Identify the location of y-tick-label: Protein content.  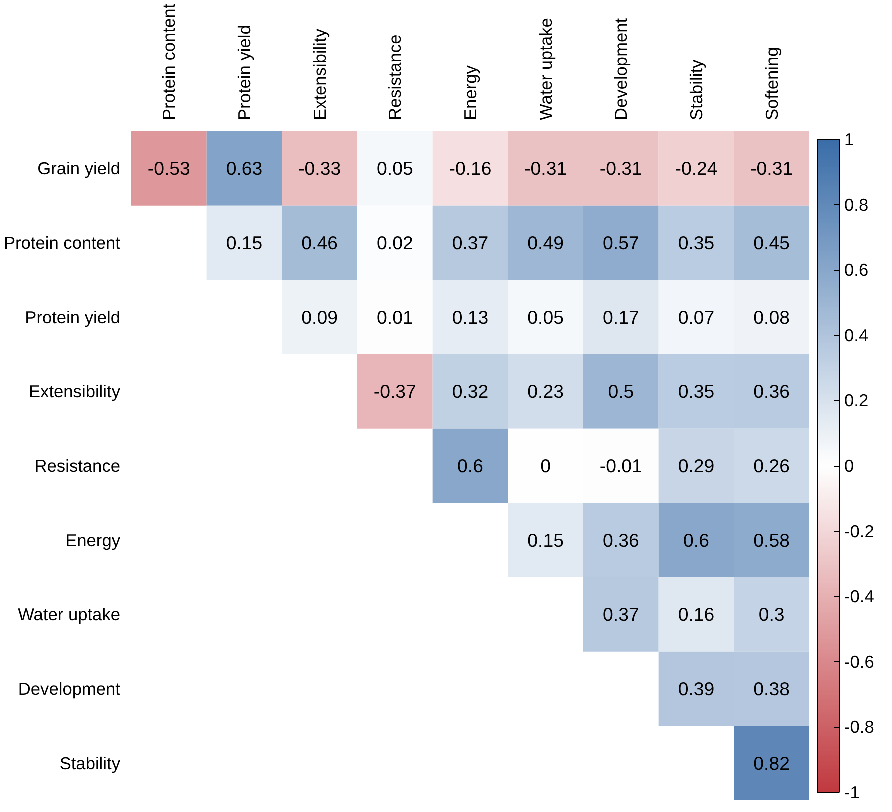
(62, 243).